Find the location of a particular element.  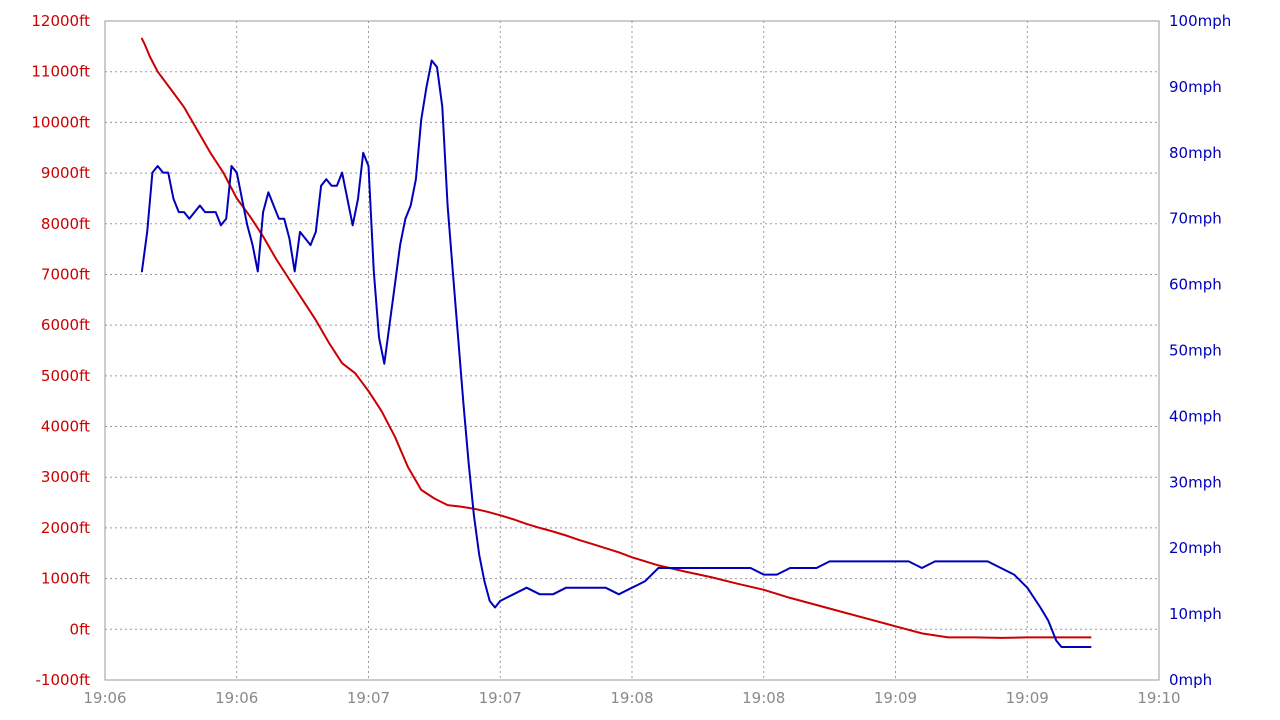

y-left-tick-label: 3000ft is located at coordinates (65, 477).